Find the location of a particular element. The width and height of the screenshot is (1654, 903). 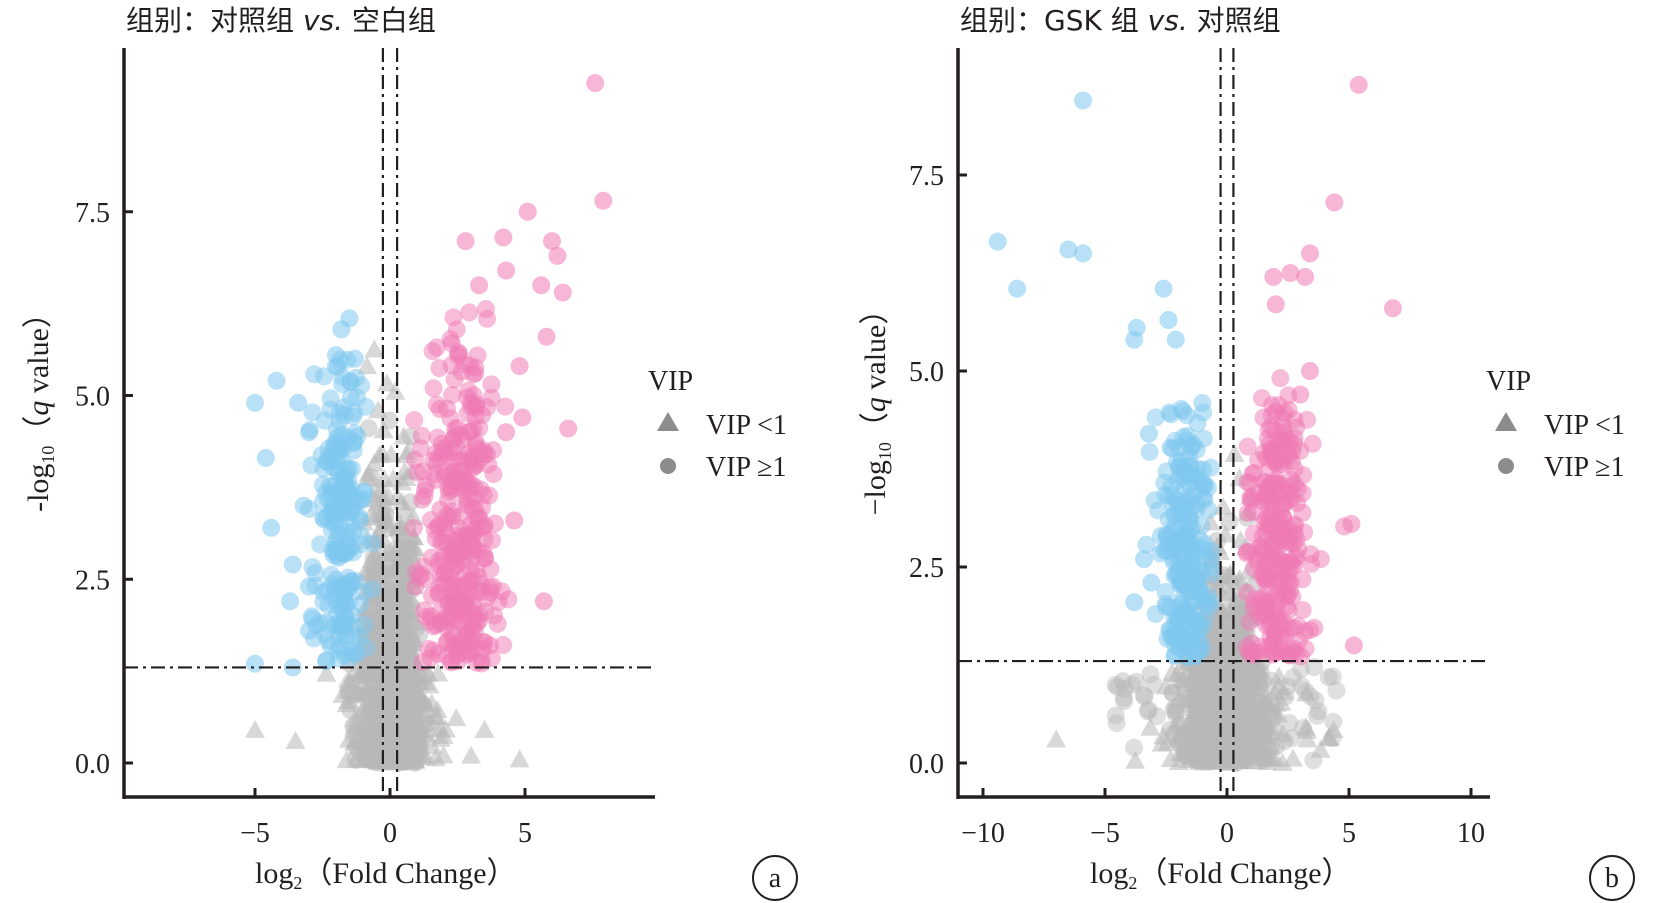

y-axis-title-q: q is located at coordinates (38, 408).